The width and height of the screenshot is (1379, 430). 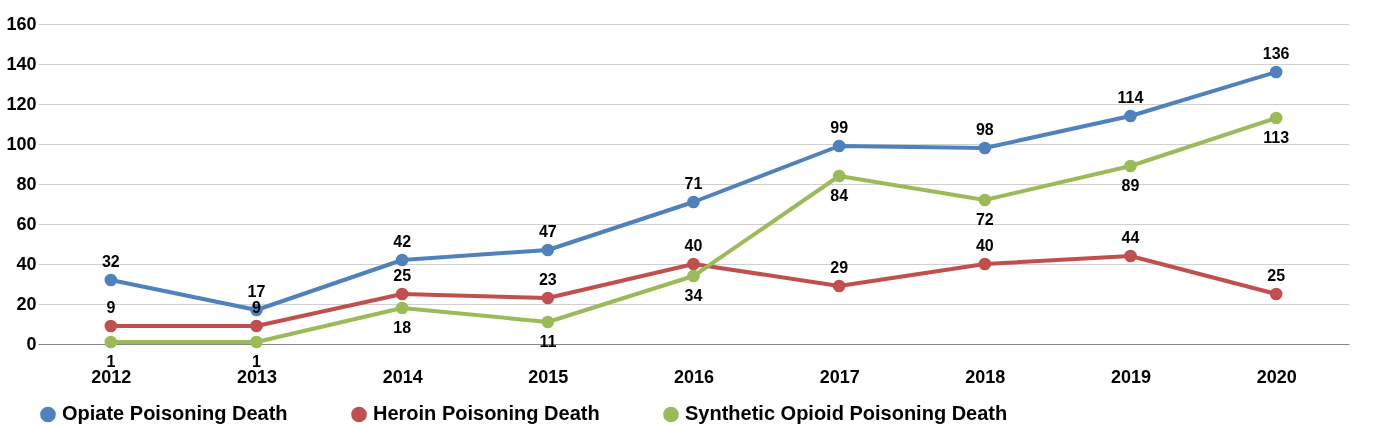 I want to click on y-tick-label: 100, so click(x=21, y=143).